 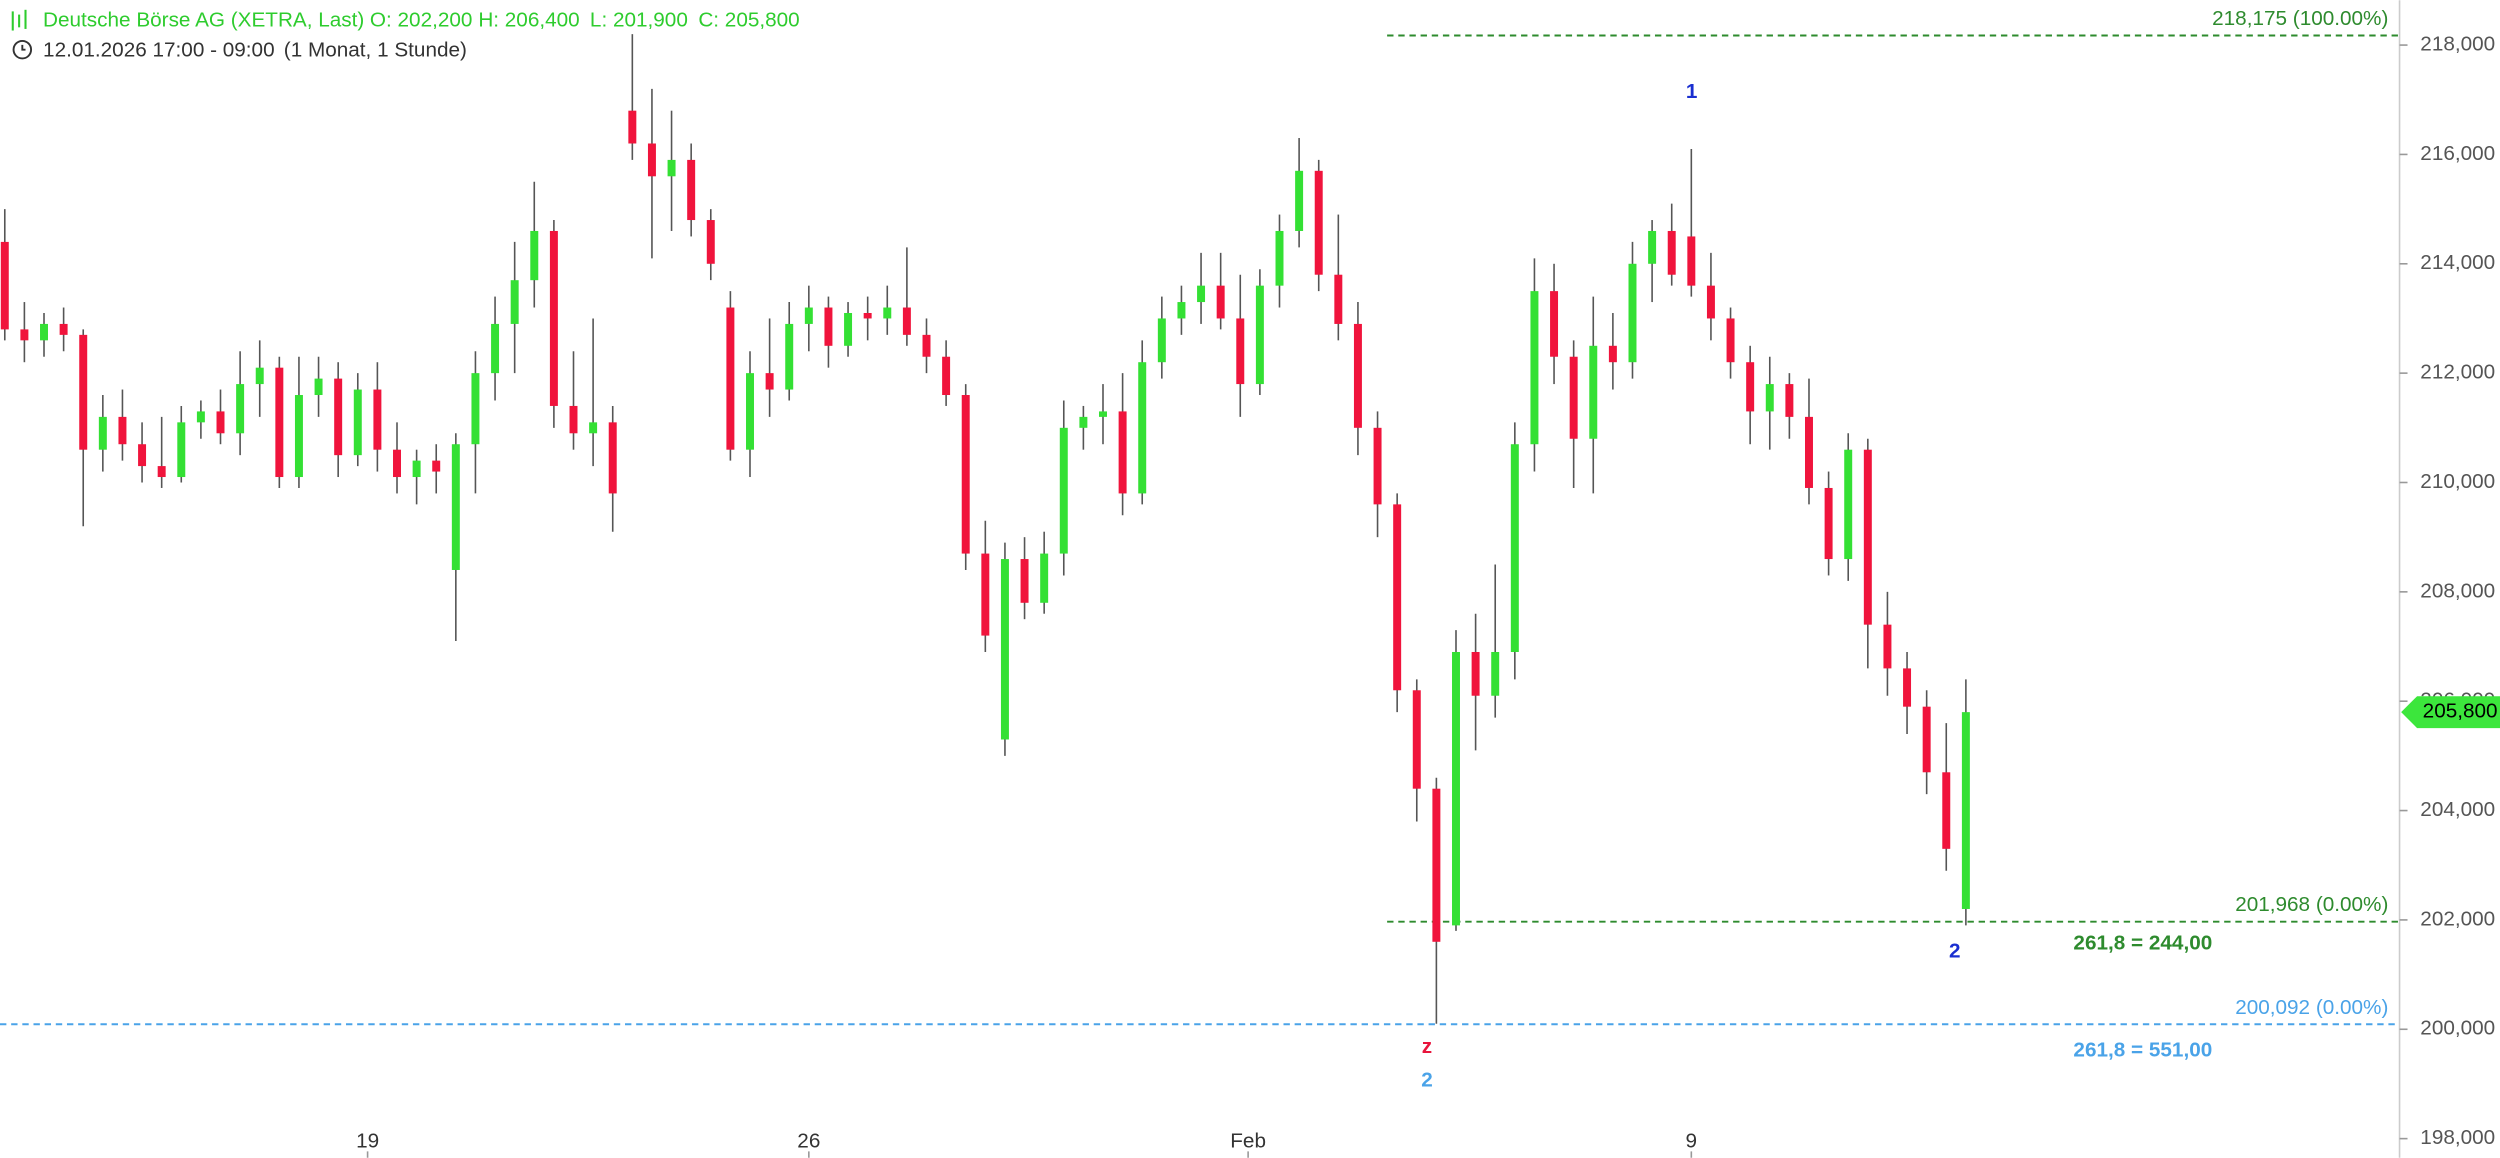 I want to click on y-tick-label: 200,000, so click(x=2457, y=1028).